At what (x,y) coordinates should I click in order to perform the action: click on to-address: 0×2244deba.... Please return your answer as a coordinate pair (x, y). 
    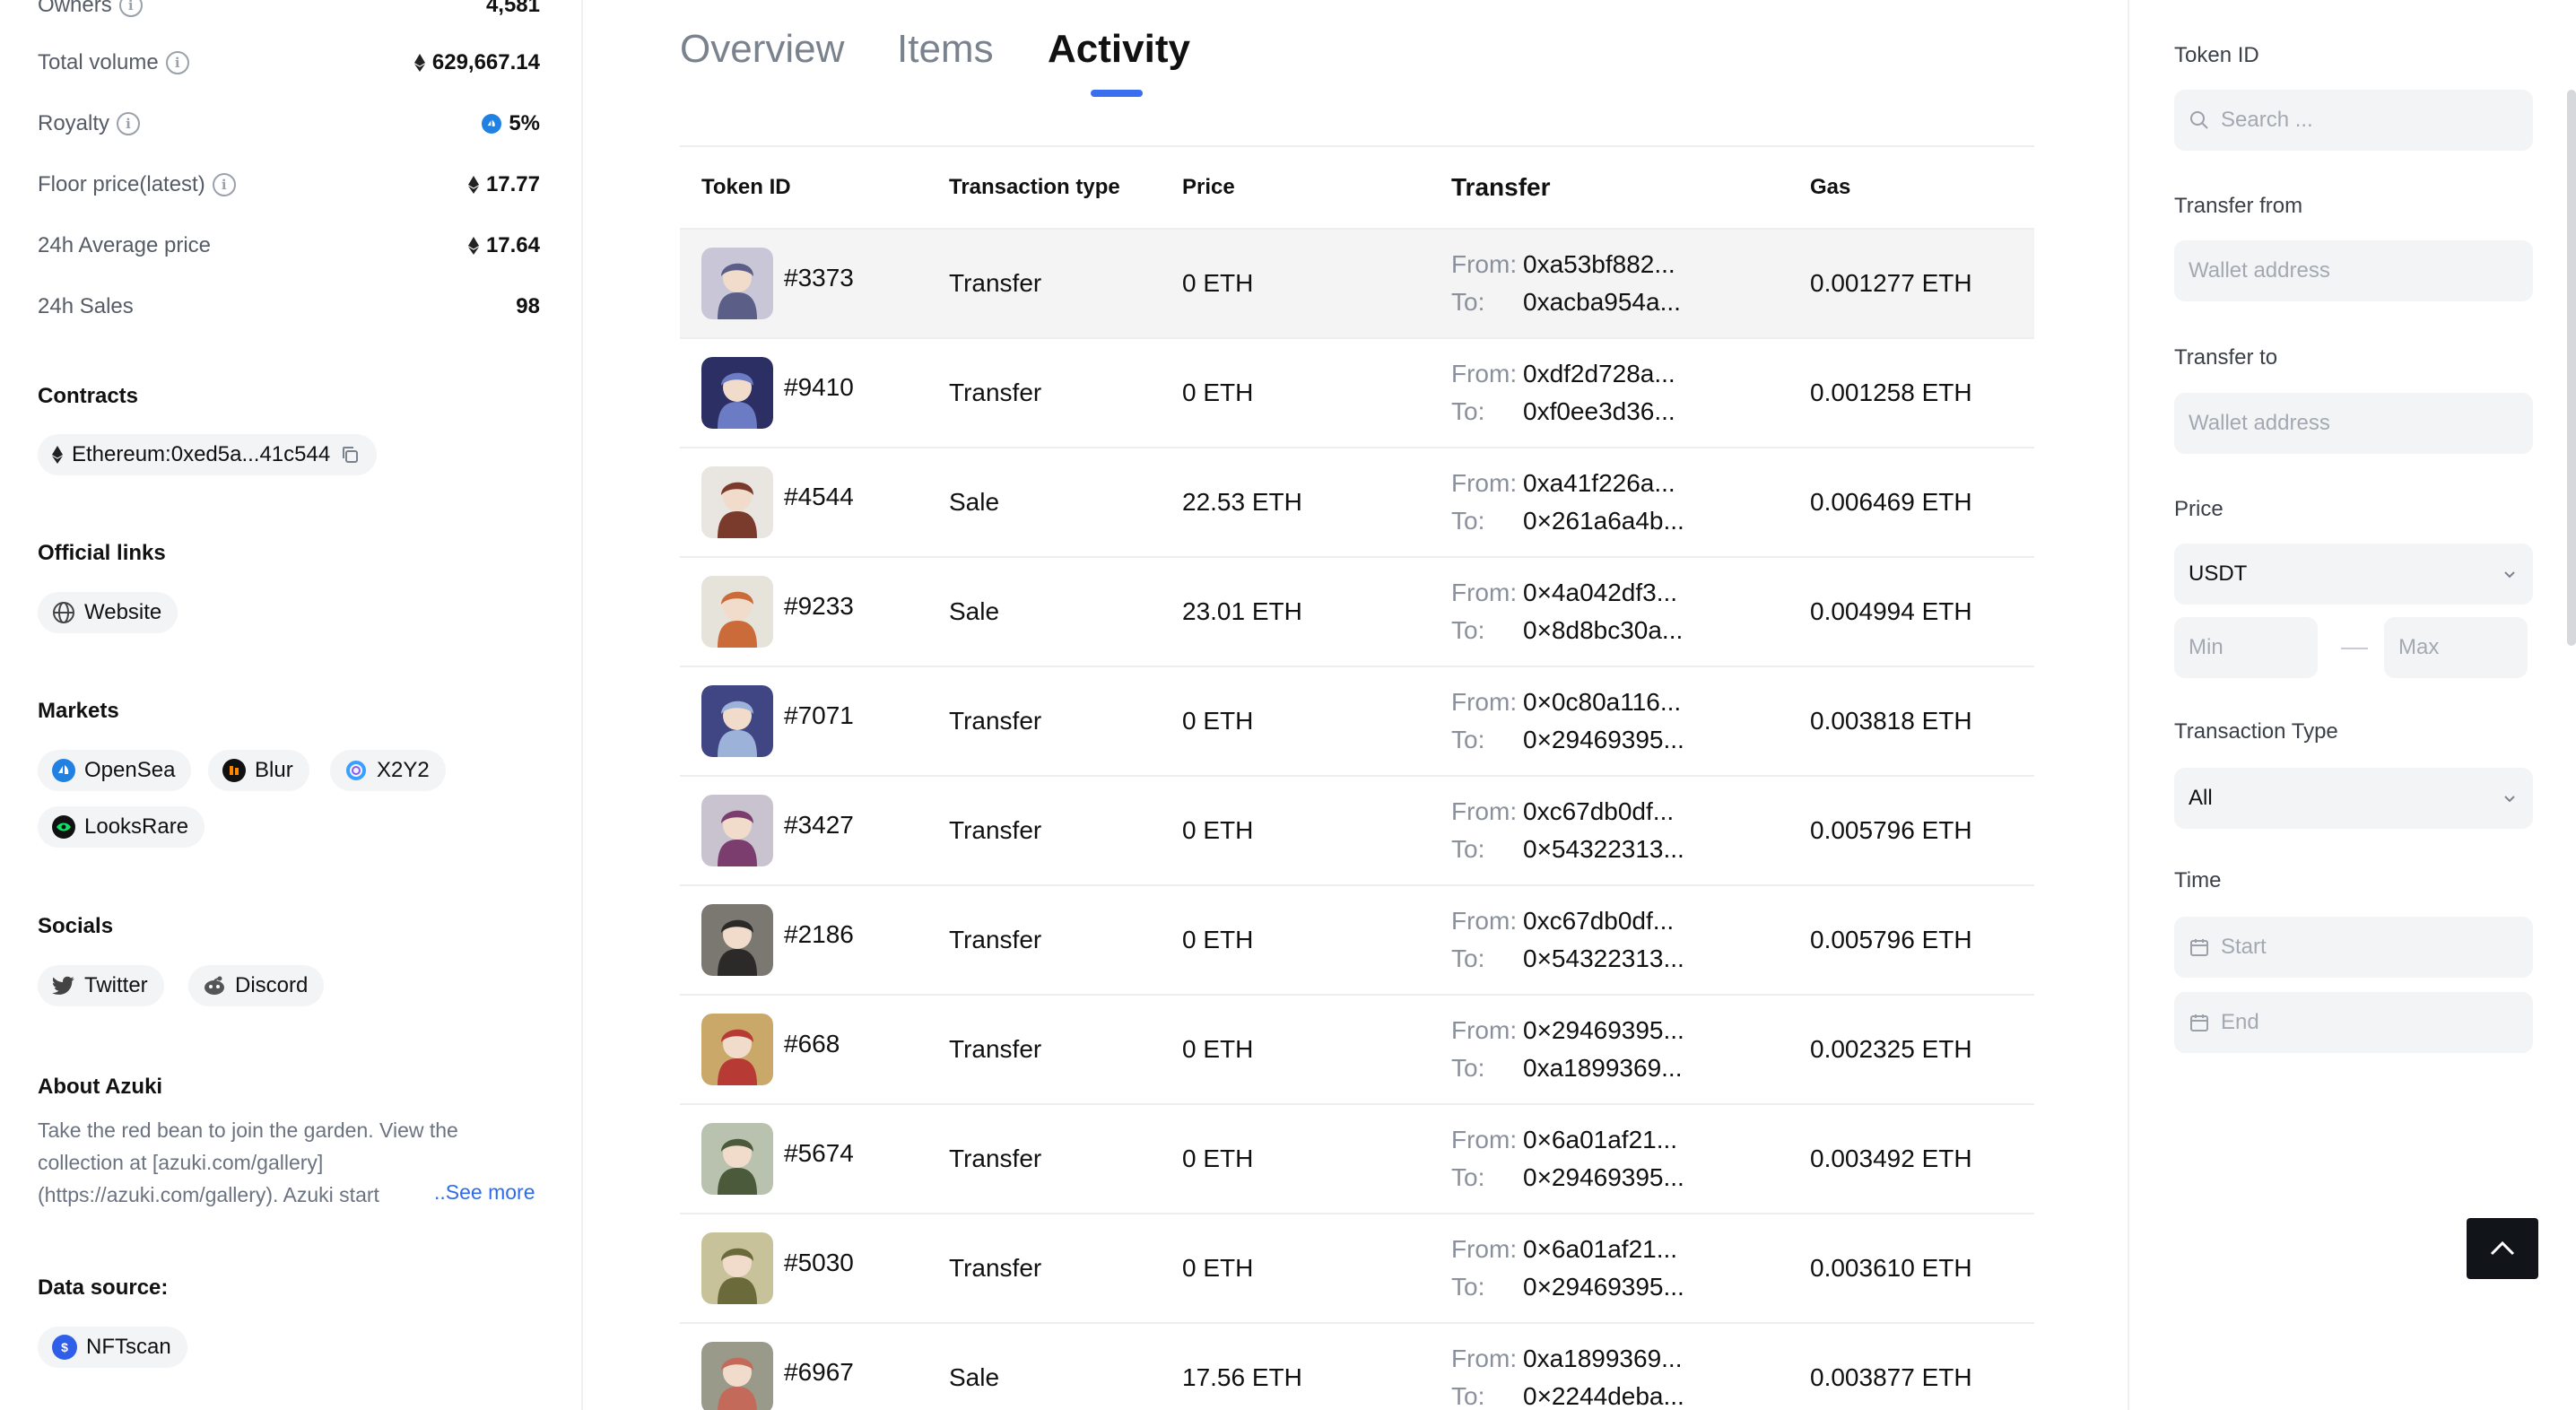
    Looking at the image, I should click on (1603, 1396).